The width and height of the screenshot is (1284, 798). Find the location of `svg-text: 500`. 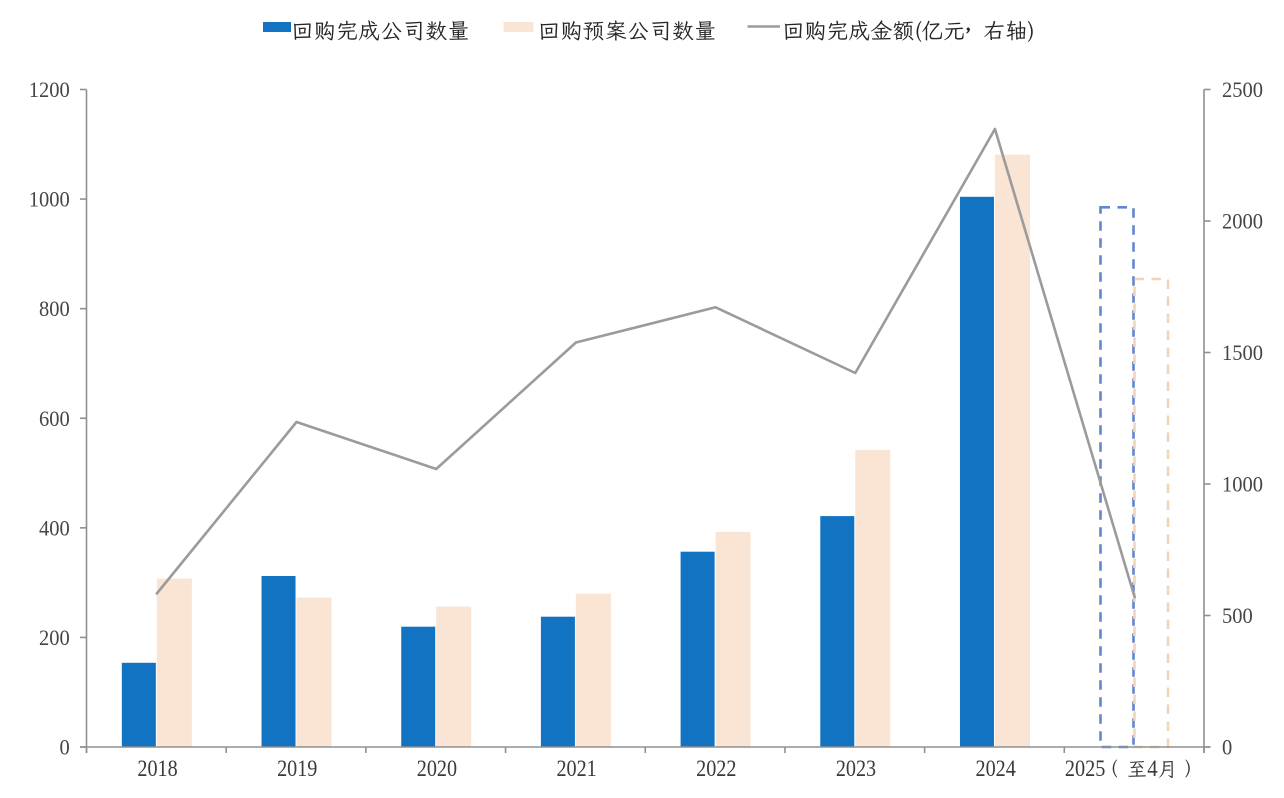

svg-text: 500 is located at coordinates (1237, 615).